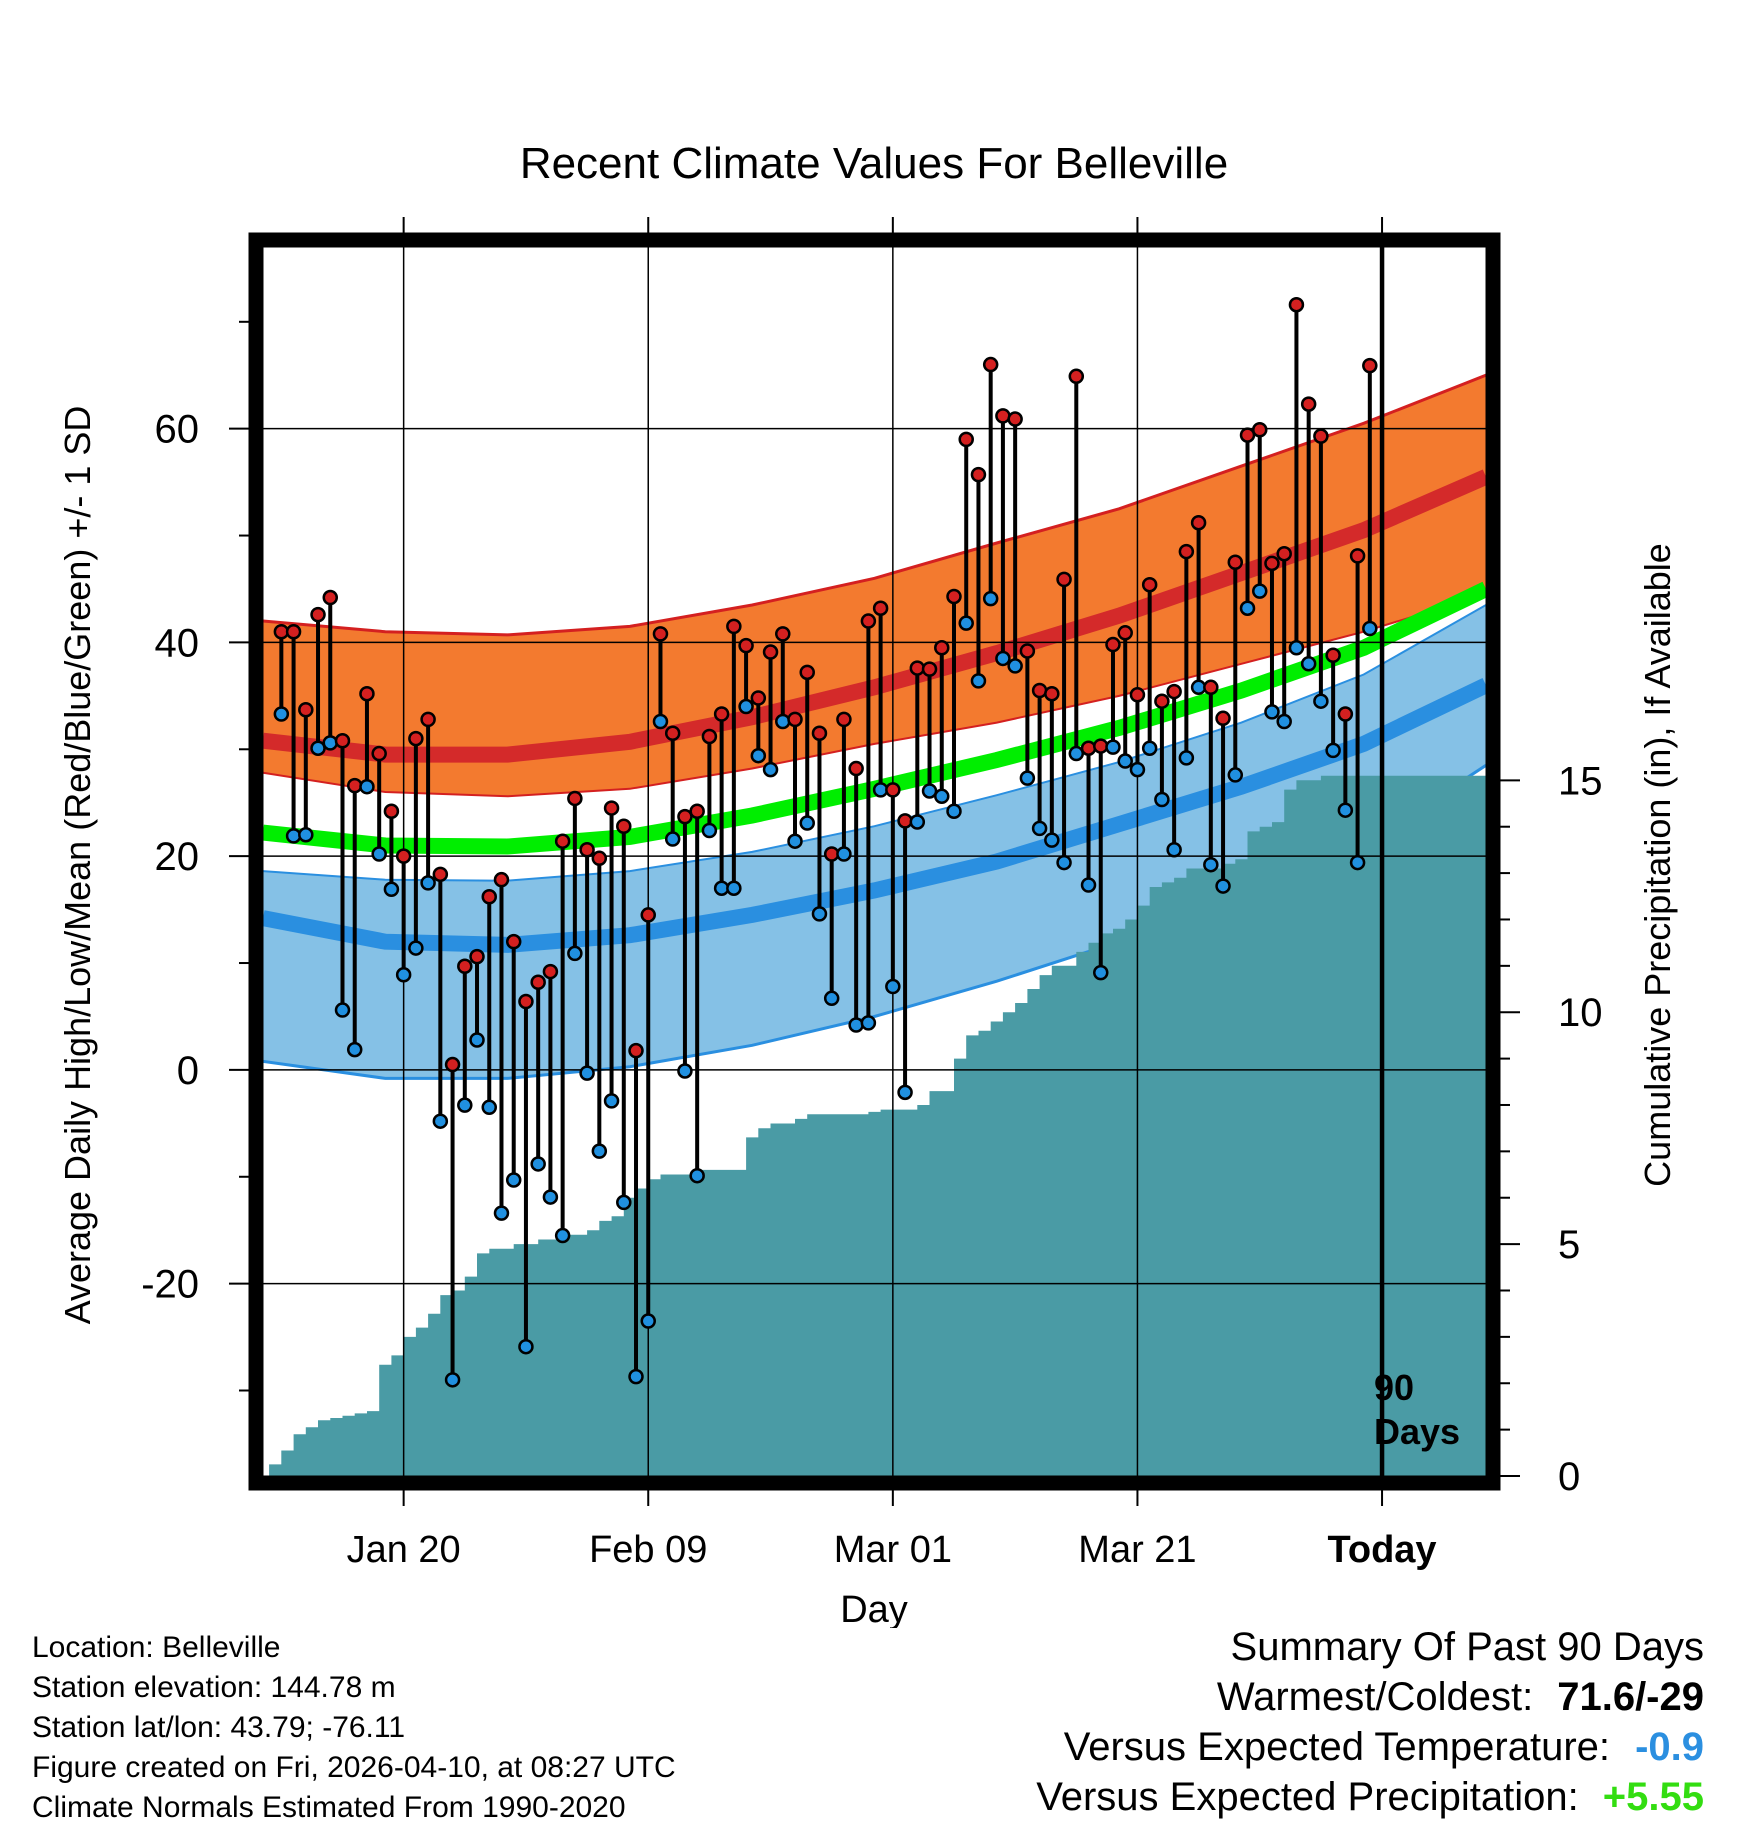  Describe the element at coordinates (1370, 1797) in the screenshot. I see `summary-precip-row: Versus Expected Precipitation: +5.55` at that location.